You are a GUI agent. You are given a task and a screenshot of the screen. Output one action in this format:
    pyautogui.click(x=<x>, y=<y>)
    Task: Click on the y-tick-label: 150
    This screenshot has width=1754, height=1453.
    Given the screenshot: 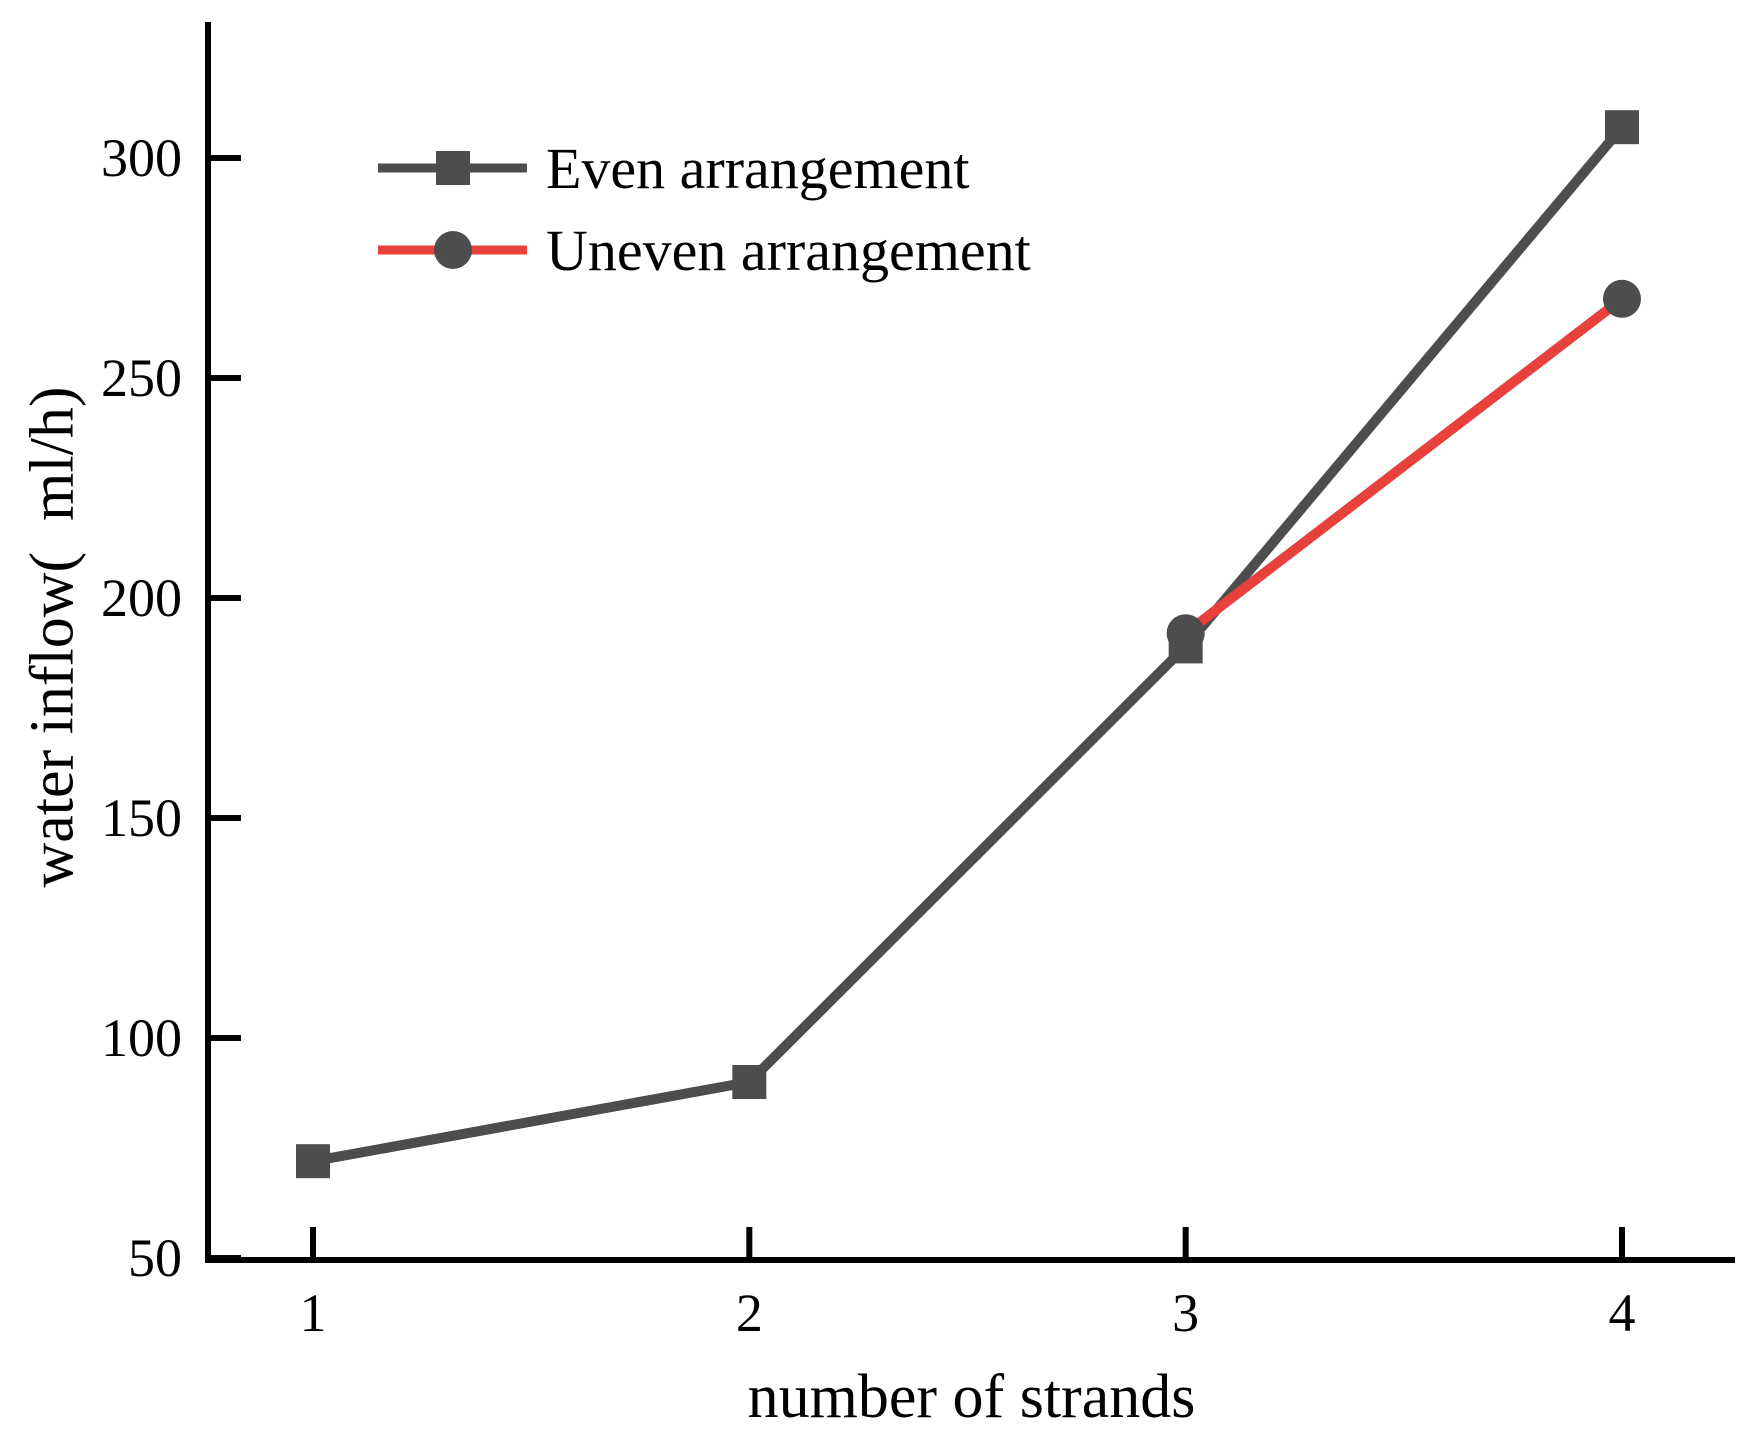 What is the action you would take?
    pyautogui.click(x=141, y=818)
    